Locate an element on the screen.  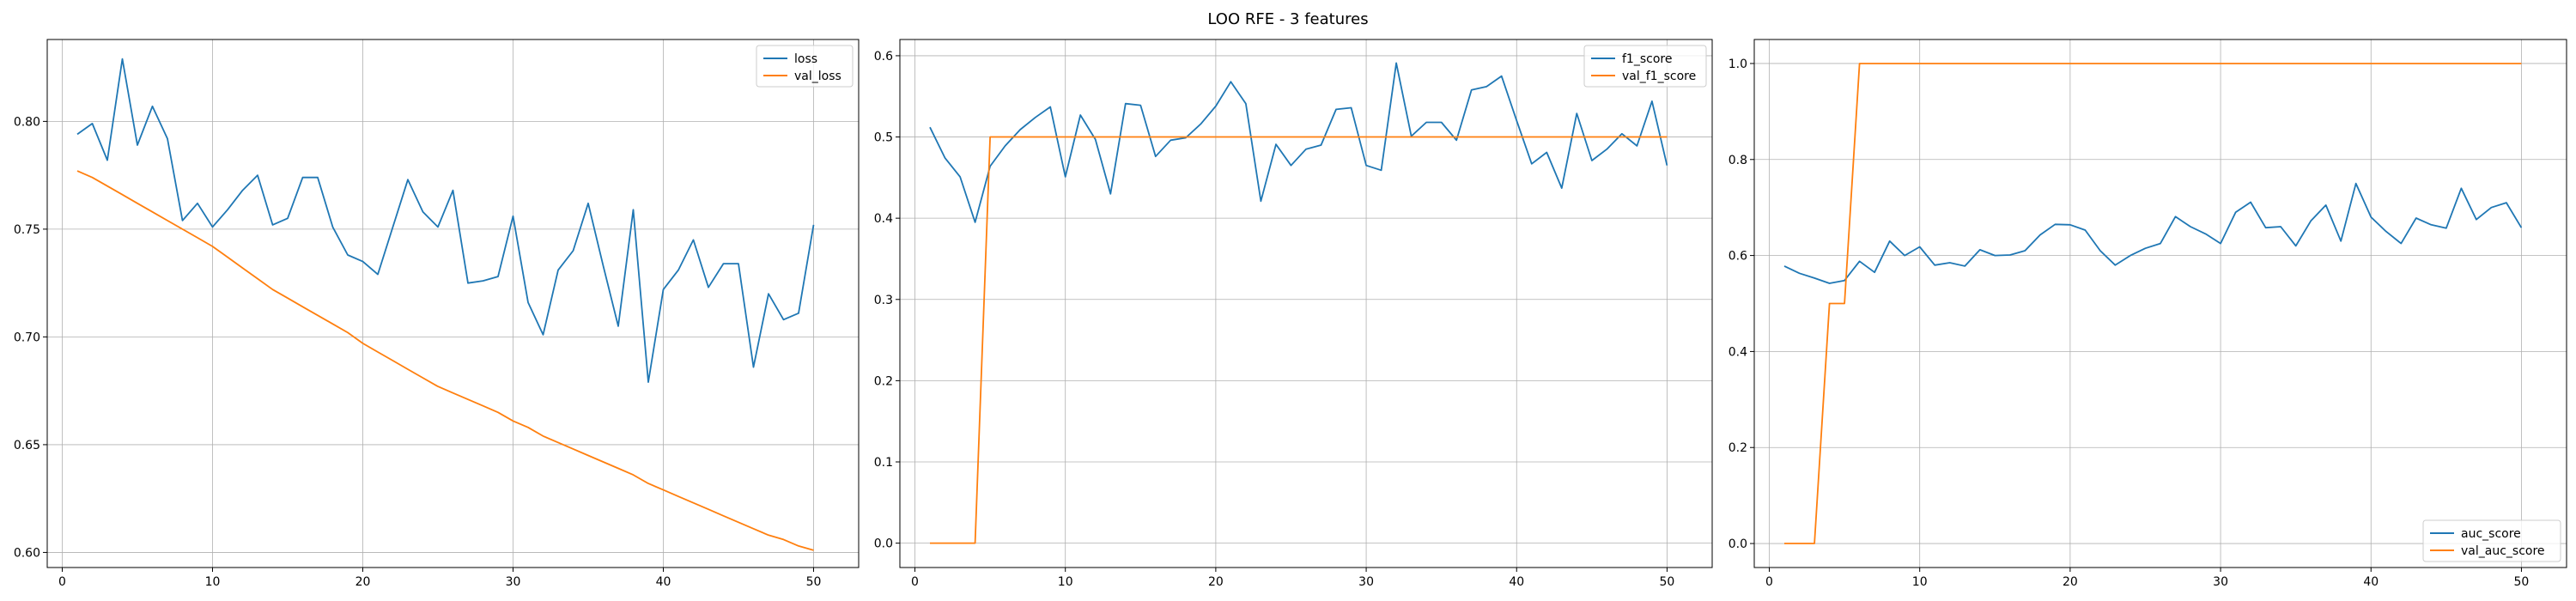
legend-label: val_f1_score is located at coordinates (1659, 76).